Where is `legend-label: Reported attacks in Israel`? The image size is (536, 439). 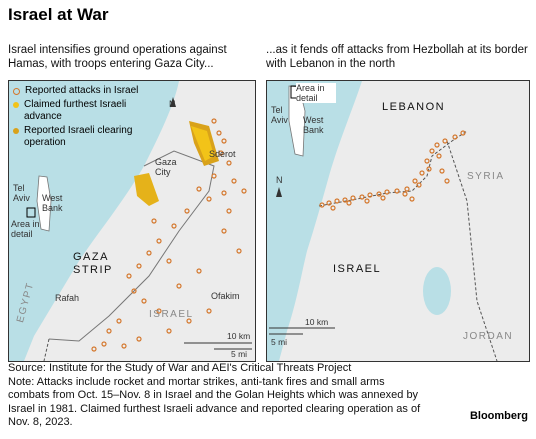 legend-label: Reported attacks in Israel is located at coordinates (82, 90).